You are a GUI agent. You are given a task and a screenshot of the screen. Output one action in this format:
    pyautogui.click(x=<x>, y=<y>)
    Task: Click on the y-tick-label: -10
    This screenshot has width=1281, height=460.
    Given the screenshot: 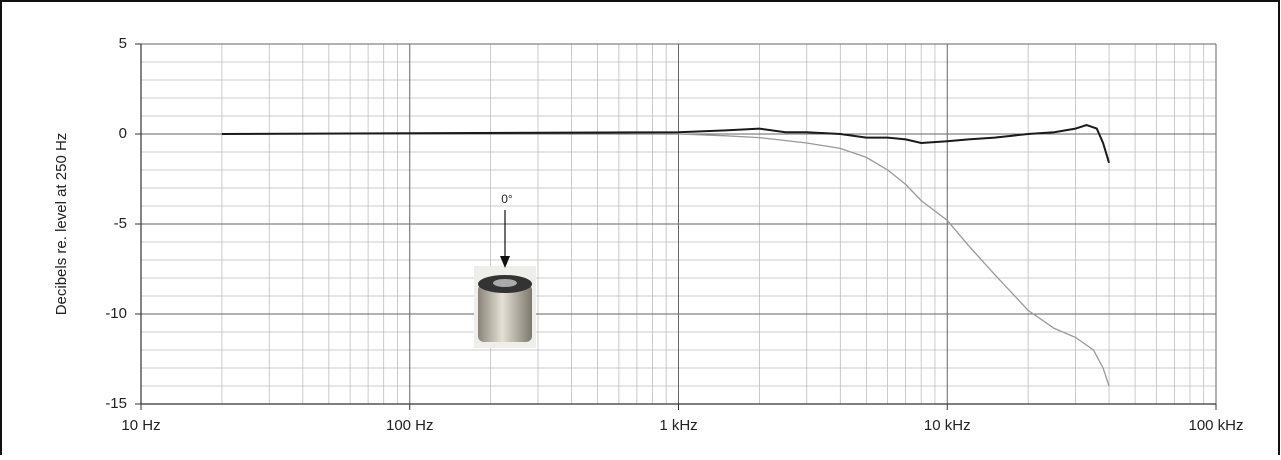 What is the action you would take?
    pyautogui.click(x=116, y=313)
    